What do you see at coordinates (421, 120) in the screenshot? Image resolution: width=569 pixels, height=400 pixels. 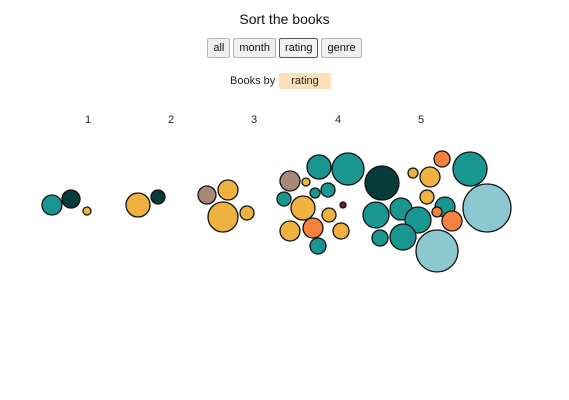 I see `rating-label-5: 5` at bounding box center [421, 120].